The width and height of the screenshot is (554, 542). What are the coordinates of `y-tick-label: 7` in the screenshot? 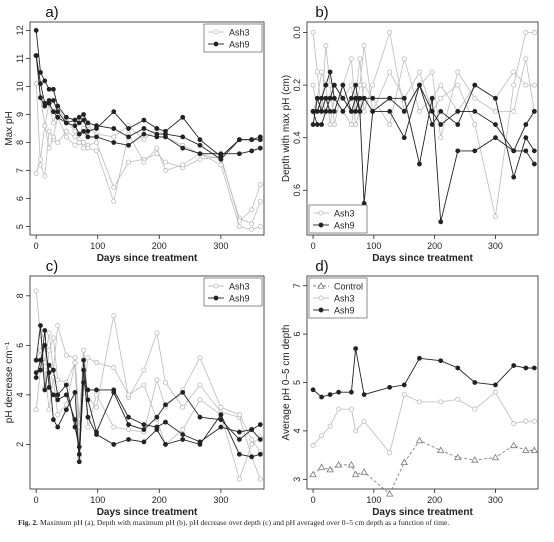 It's located at (297, 285).